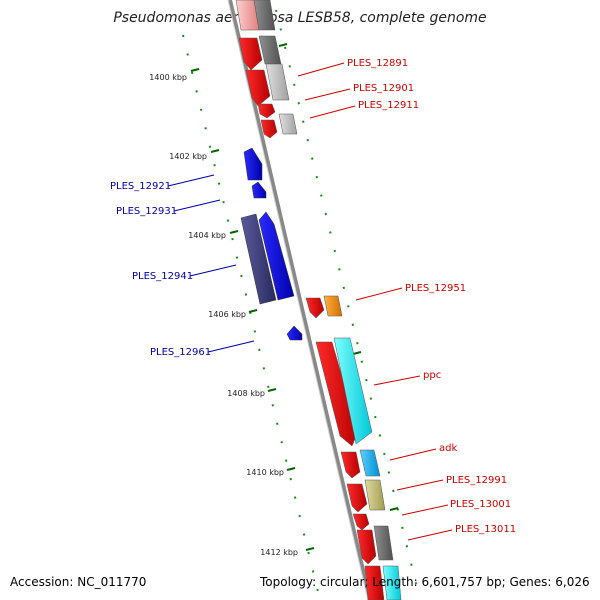  Describe the element at coordinates (383, 88) in the screenshot. I see `gene-label: PLES_12901` at that location.